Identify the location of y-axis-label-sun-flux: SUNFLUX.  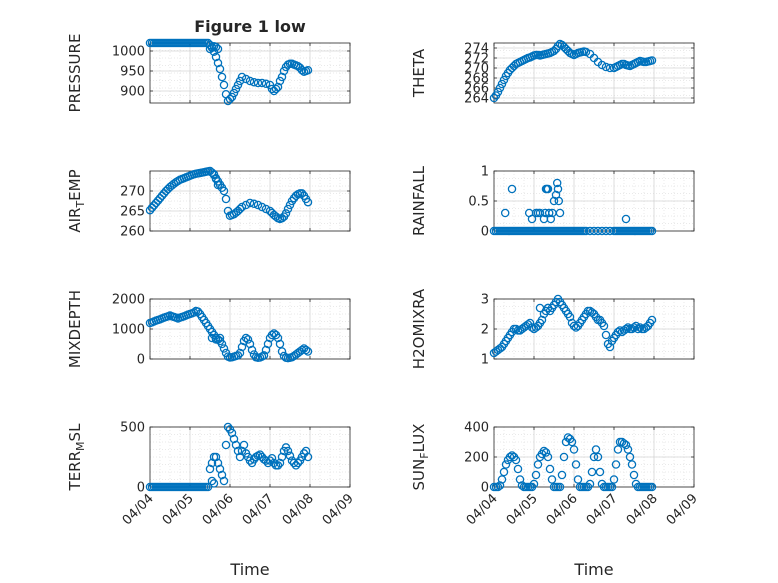
(420, 457).